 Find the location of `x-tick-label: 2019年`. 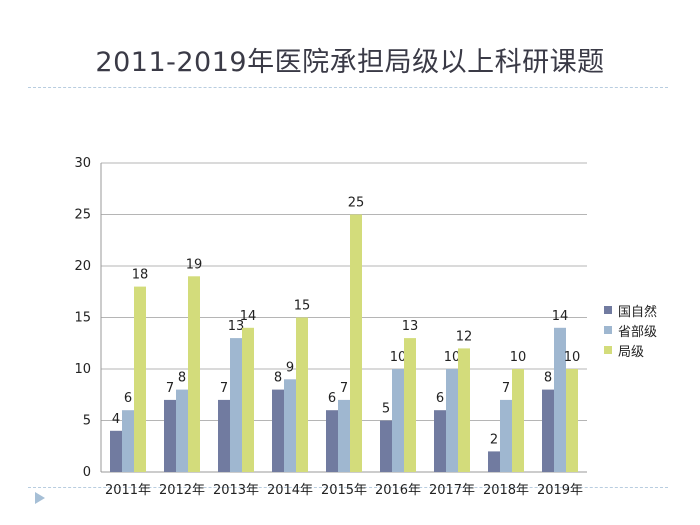

x-tick-label: 2019年 is located at coordinates (560, 490).